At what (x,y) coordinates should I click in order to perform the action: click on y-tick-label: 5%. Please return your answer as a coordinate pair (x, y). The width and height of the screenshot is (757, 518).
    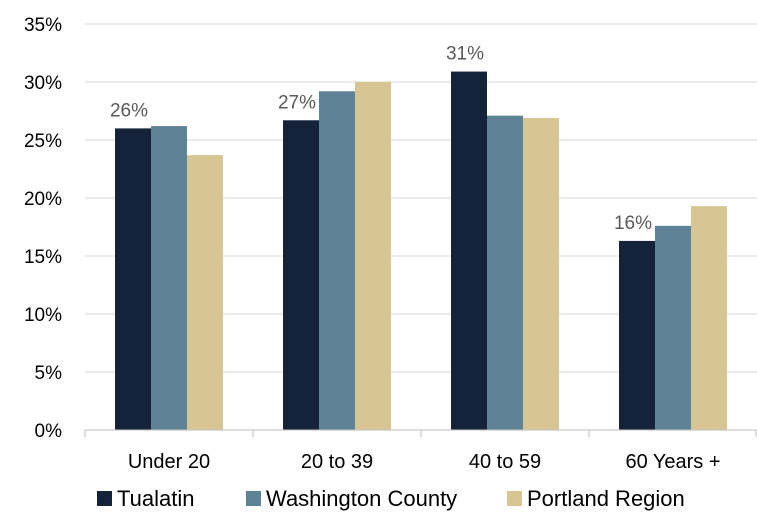
    Looking at the image, I should click on (49, 373).